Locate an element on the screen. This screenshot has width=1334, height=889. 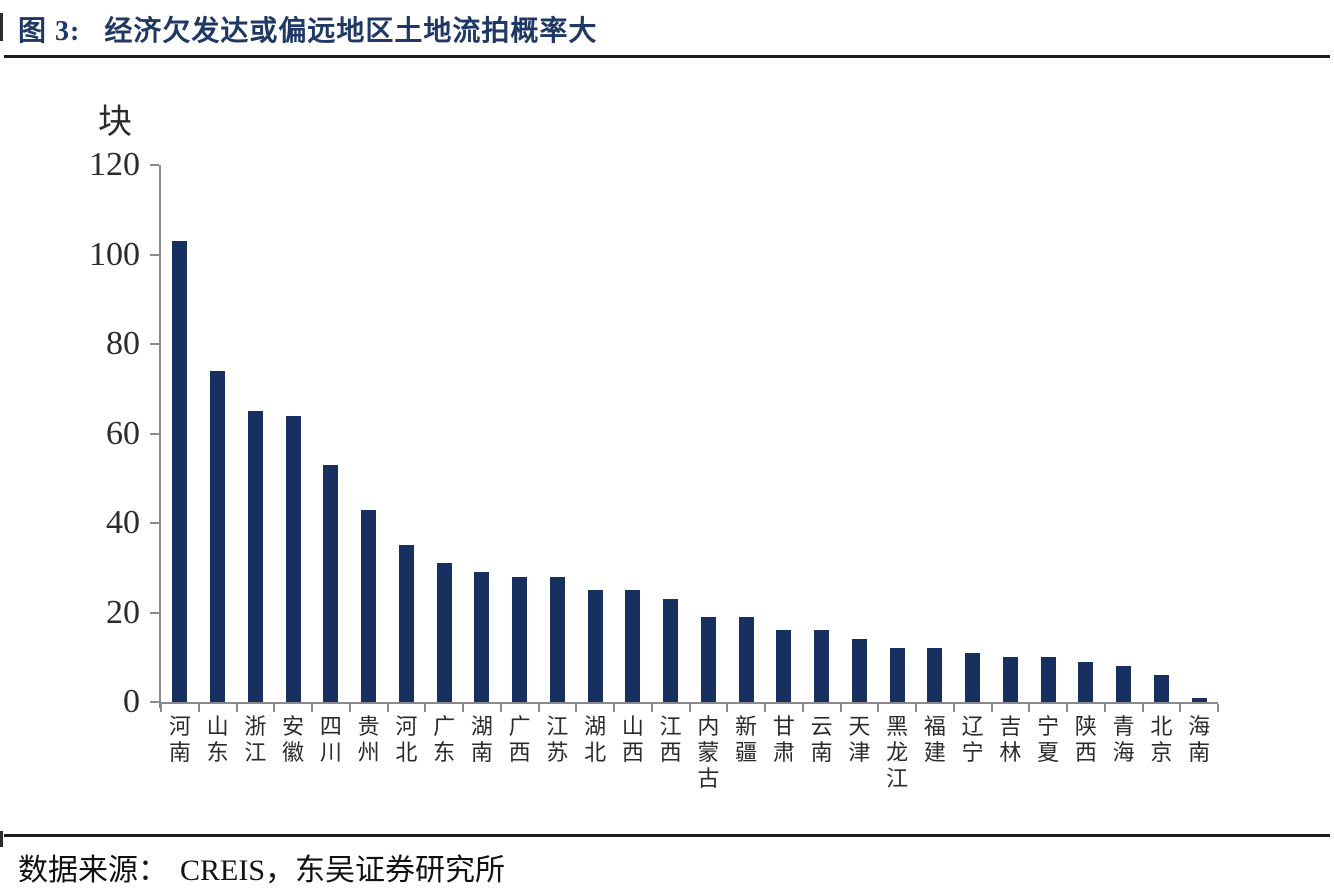
x-axis-label: 山西 is located at coordinates (632, 739).